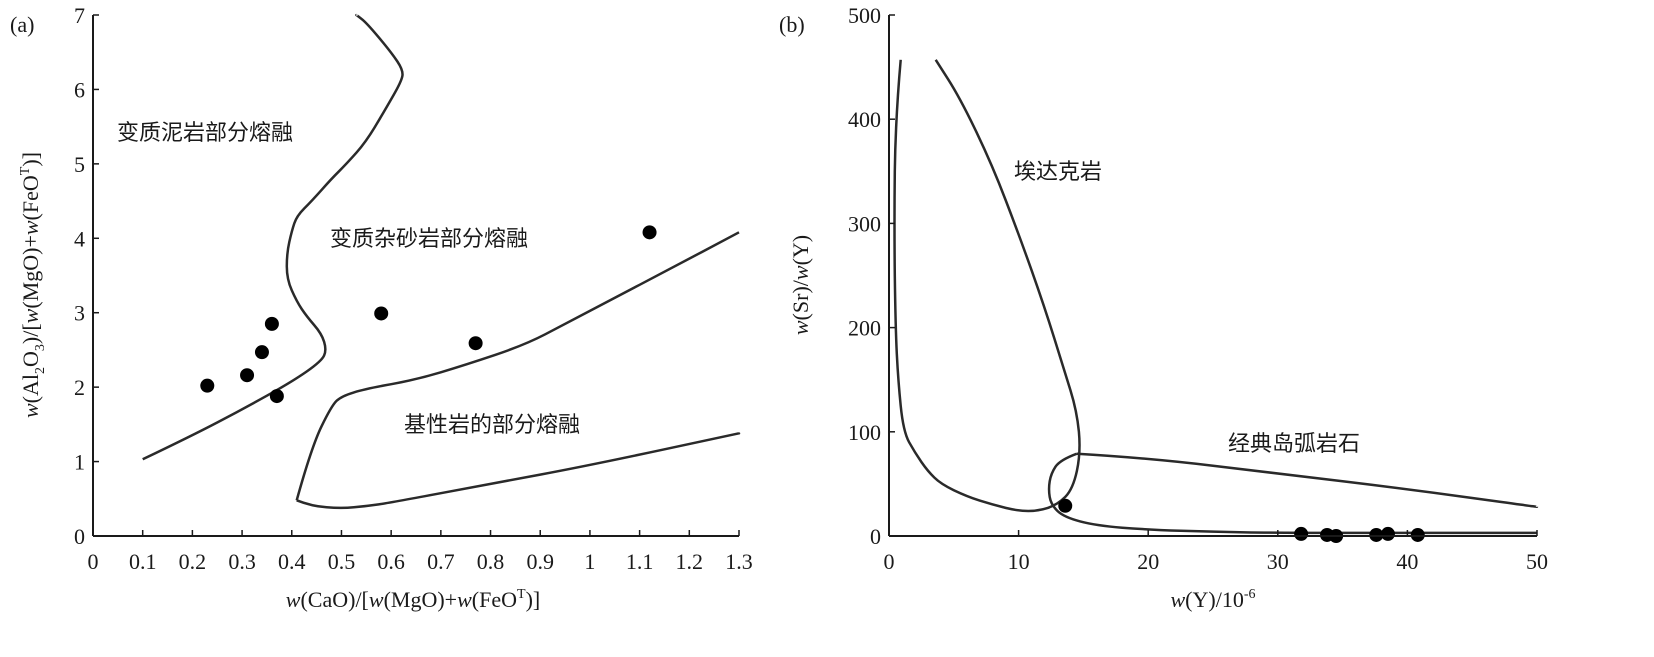 The height and width of the screenshot is (657, 1654). I want to click on y-tick-label: 400, so click(864, 119).